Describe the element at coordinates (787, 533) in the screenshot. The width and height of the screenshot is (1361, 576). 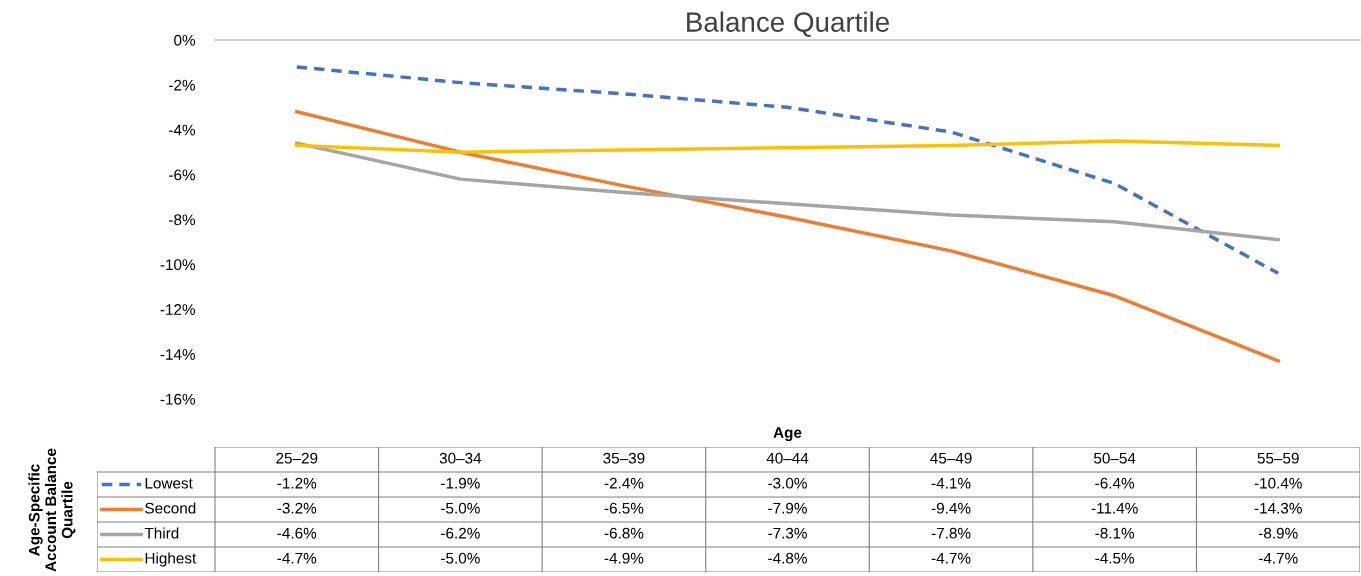
I see `data-label: -7.3%` at that location.